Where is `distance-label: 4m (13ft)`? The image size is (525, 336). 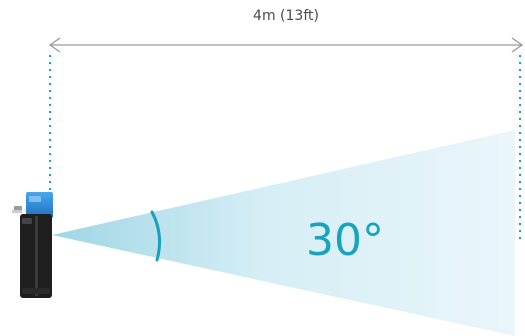 distance-label: 4m (13ft) is located at coordinates (286, 16).